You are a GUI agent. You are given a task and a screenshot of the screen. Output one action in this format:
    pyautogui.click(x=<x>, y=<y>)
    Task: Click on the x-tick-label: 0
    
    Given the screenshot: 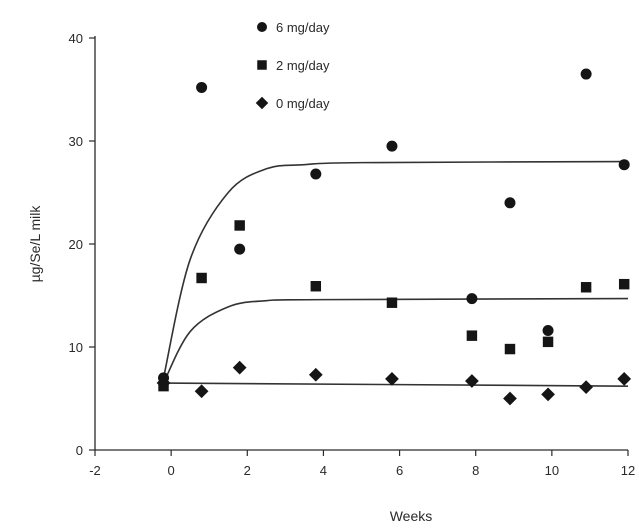 What is the action you would take?
    pyautogui.click(x=171, y=470)
    